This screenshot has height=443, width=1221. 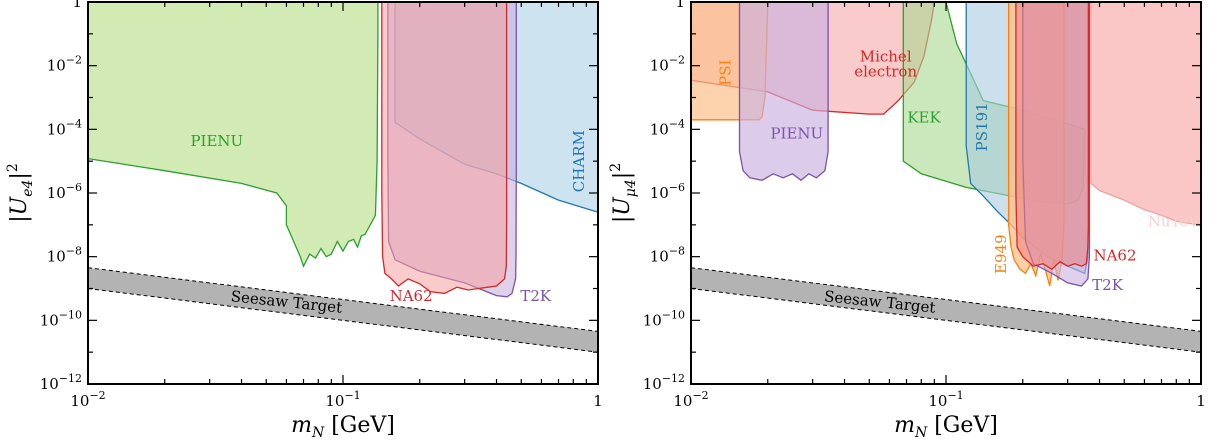 I want to click on label-michel: Michel, so click(x=886, y=57).